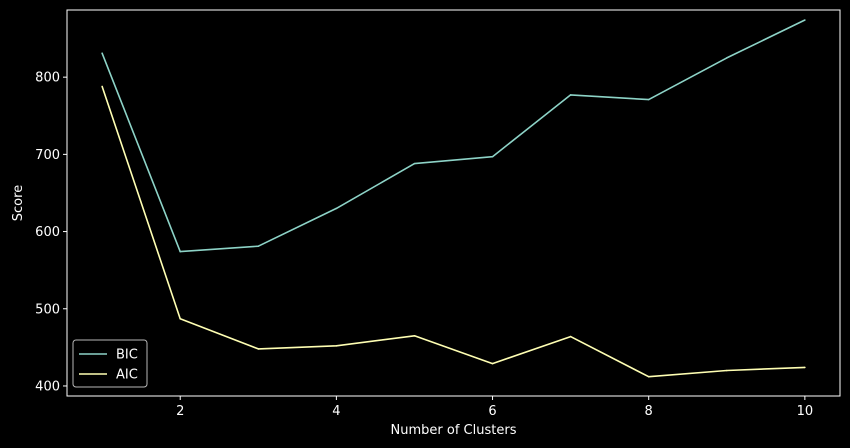 This screenshot has height=448, width=850. I want to click on y-tick-label: 600, so click(47, 232).